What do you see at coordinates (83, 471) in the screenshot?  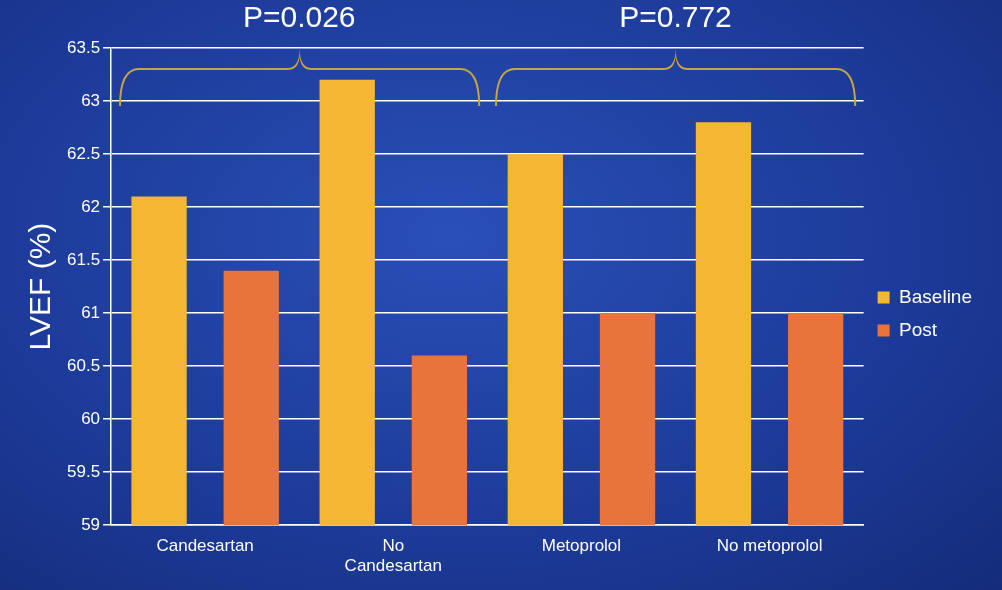 I see `y-tick-label: 59.5` at bounding box center [83, 471].